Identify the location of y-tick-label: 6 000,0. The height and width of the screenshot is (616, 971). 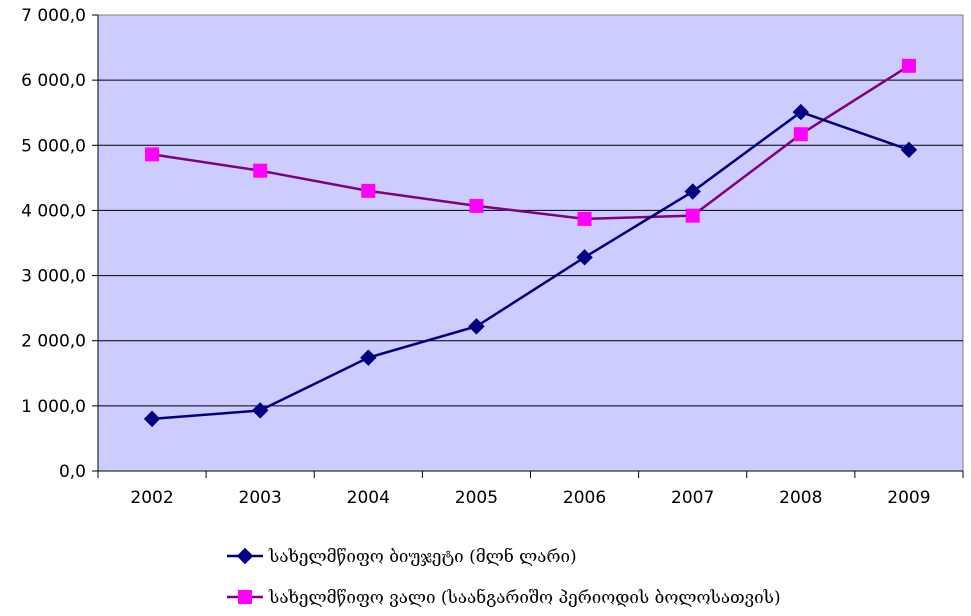
(53, 81).